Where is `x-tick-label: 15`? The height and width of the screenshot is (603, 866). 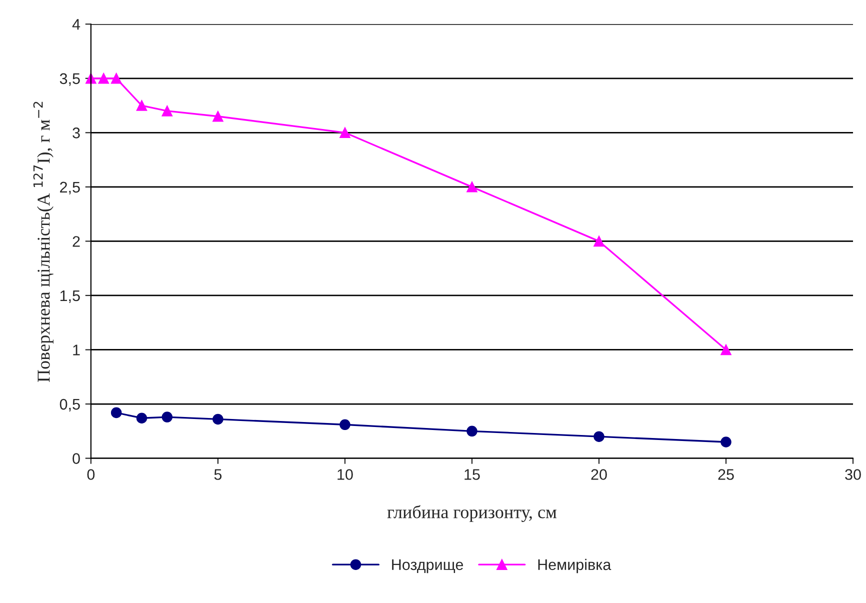 x-tick-label: 15 is located at coordinates (472, 474).